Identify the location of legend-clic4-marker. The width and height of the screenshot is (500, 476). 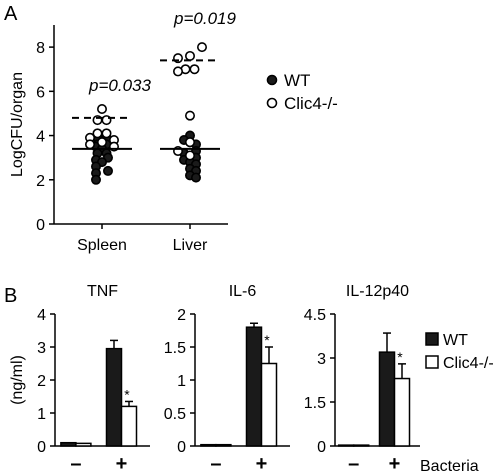
(272, 103).